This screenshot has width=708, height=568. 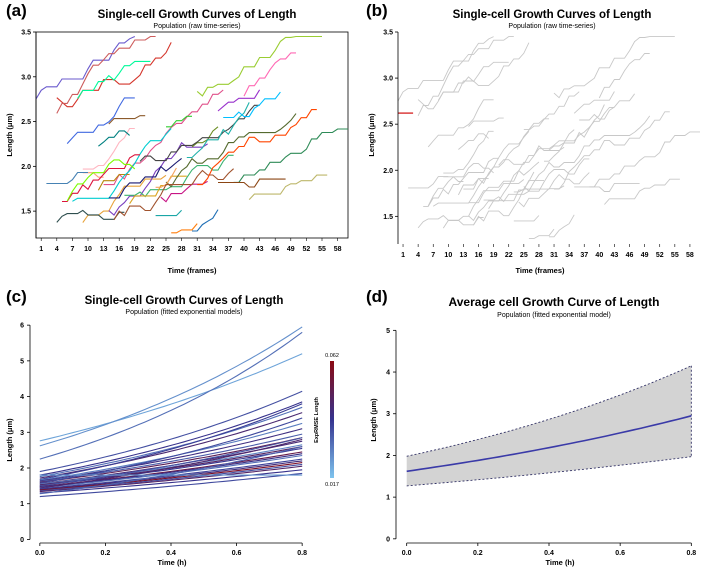 I want to click on panel-c-ytick-label: 5, so click(x=22, y=361).